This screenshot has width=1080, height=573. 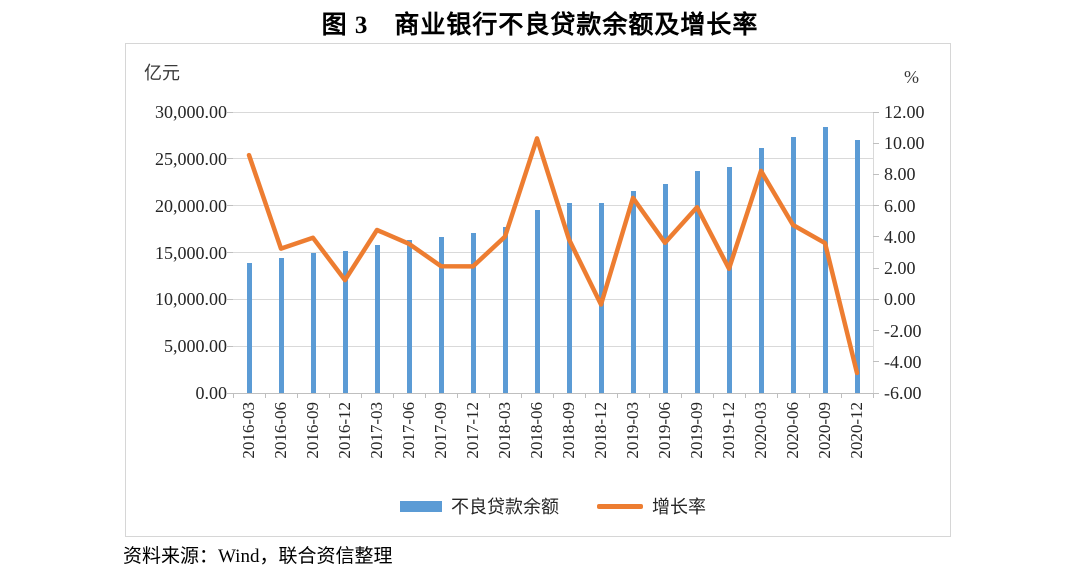 What do you see at coordinates (900, 268) in the screenshot?
I see `right-axis-tick-label: 2.00` at bounding box center [900, 268].